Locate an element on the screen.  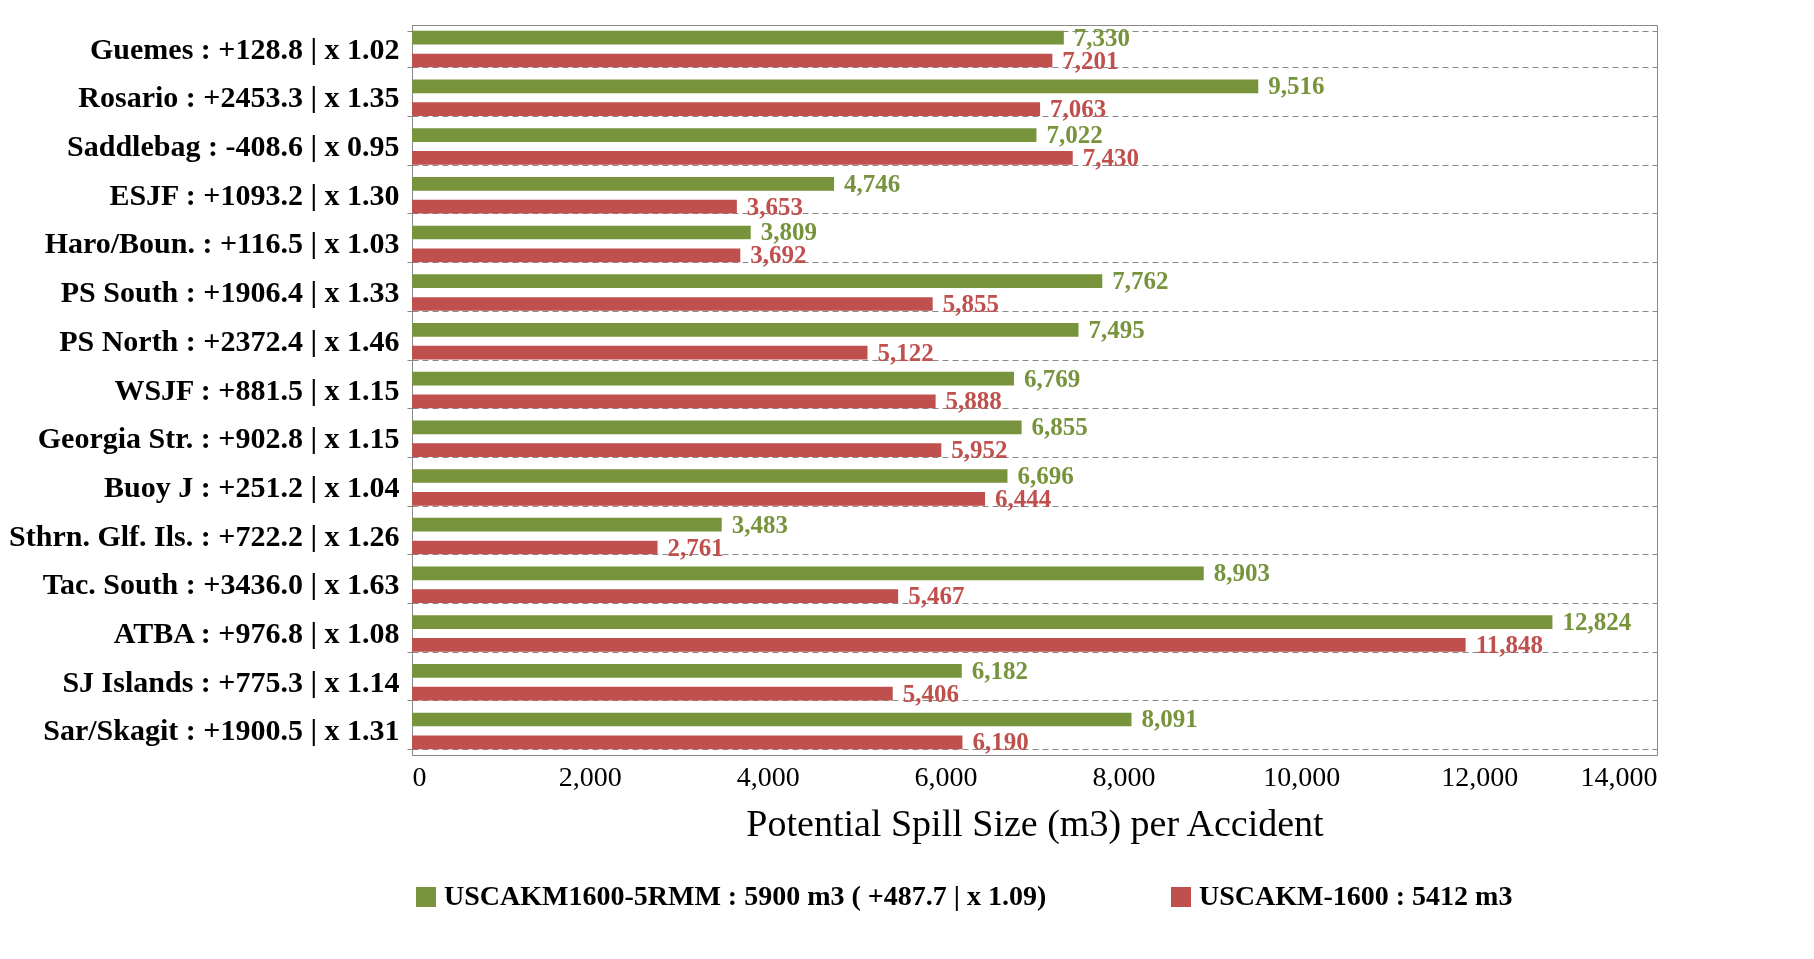
x-tick-label: 6,000 is located at coordinates (946, 776).